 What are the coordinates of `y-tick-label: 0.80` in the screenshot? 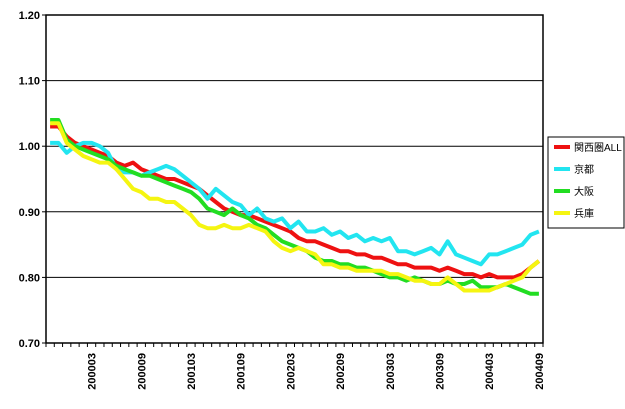 It's located at (29, 278).